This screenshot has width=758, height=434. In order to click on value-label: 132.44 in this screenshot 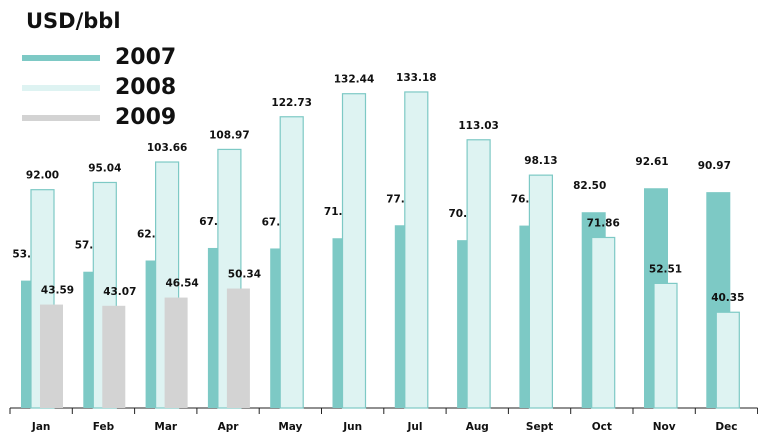, I will do `click(354, 80)`.